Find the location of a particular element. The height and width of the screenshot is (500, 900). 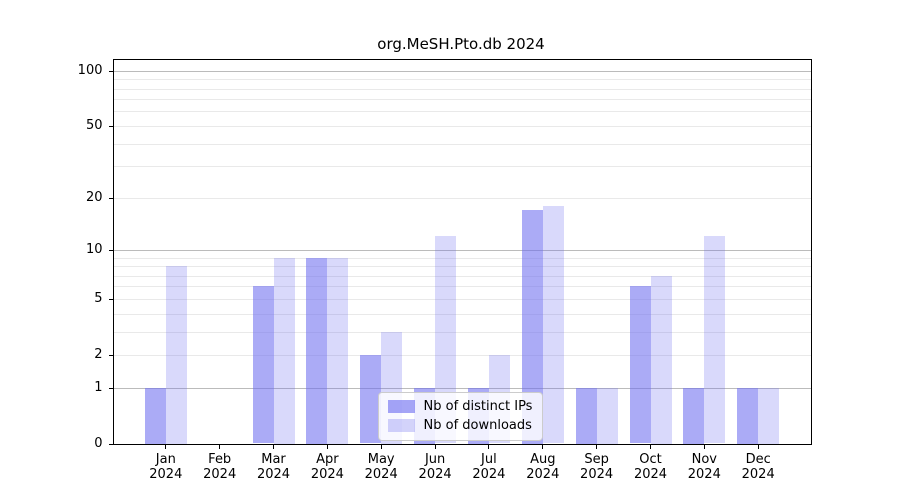

x-tick-nov is located at coordinates (704, 446).